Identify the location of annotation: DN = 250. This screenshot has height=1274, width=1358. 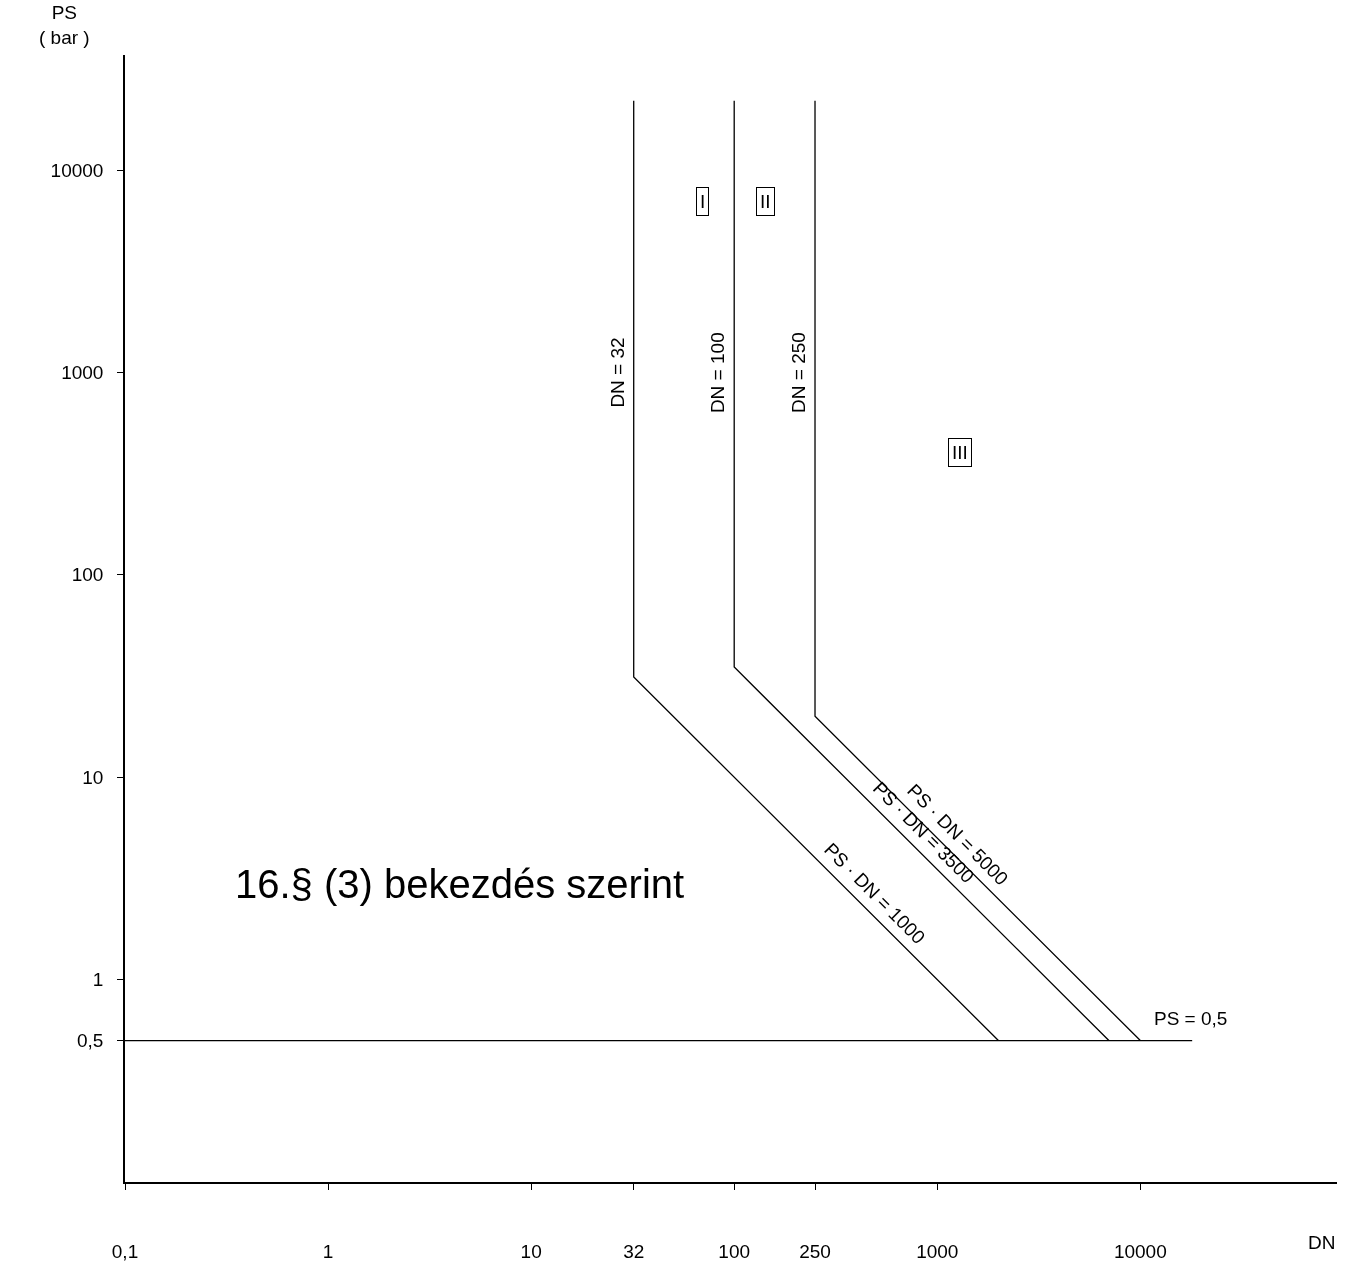
(799, 372).